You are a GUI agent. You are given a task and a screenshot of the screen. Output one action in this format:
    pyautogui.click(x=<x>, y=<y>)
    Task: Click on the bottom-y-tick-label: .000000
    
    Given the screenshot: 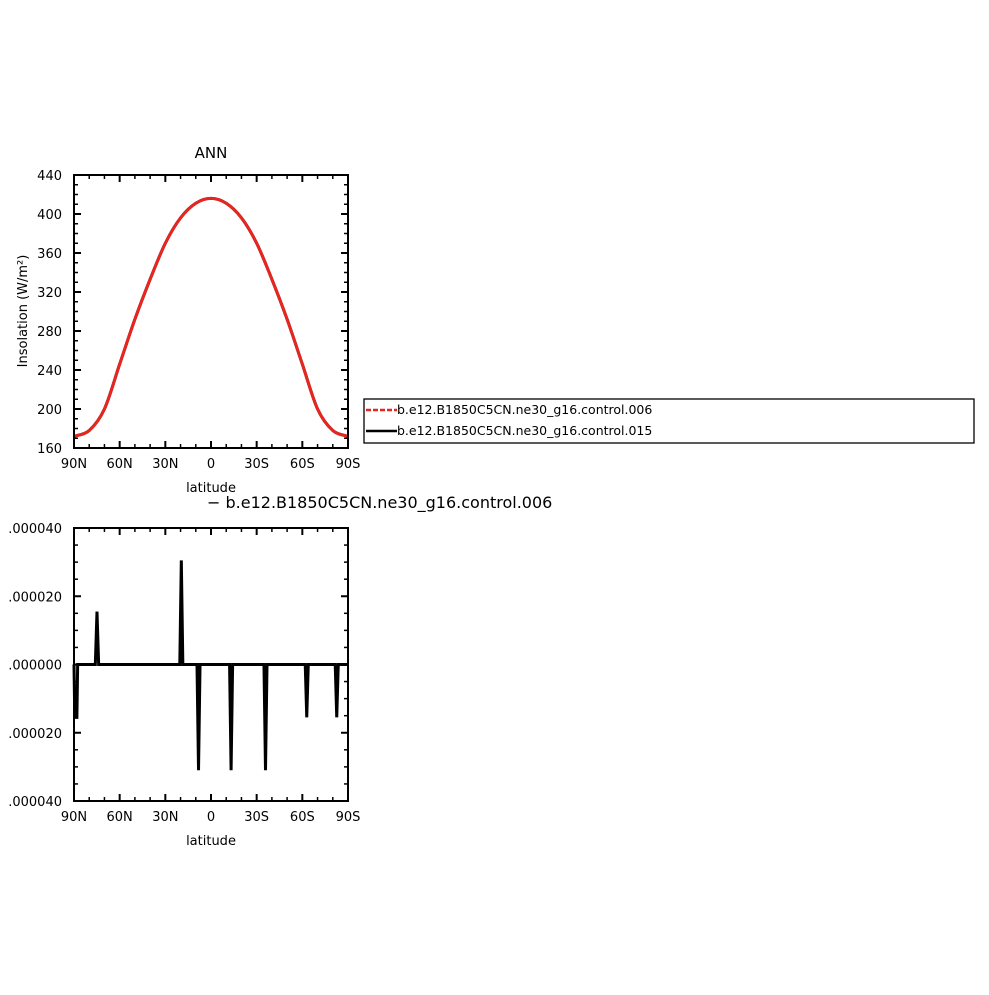 What is the action you would take?
    pyautogui.click(x=35, y=666)
    